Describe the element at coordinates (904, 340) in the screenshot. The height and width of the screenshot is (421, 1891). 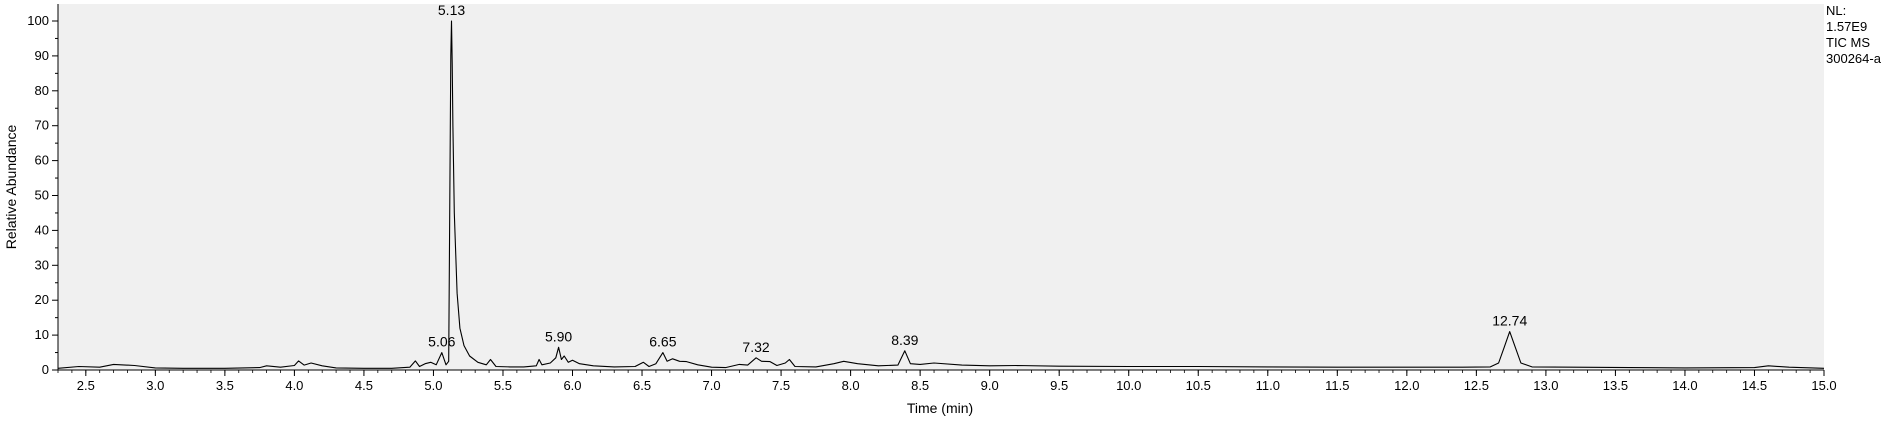
I see `peak-label: 8.39` at that location.